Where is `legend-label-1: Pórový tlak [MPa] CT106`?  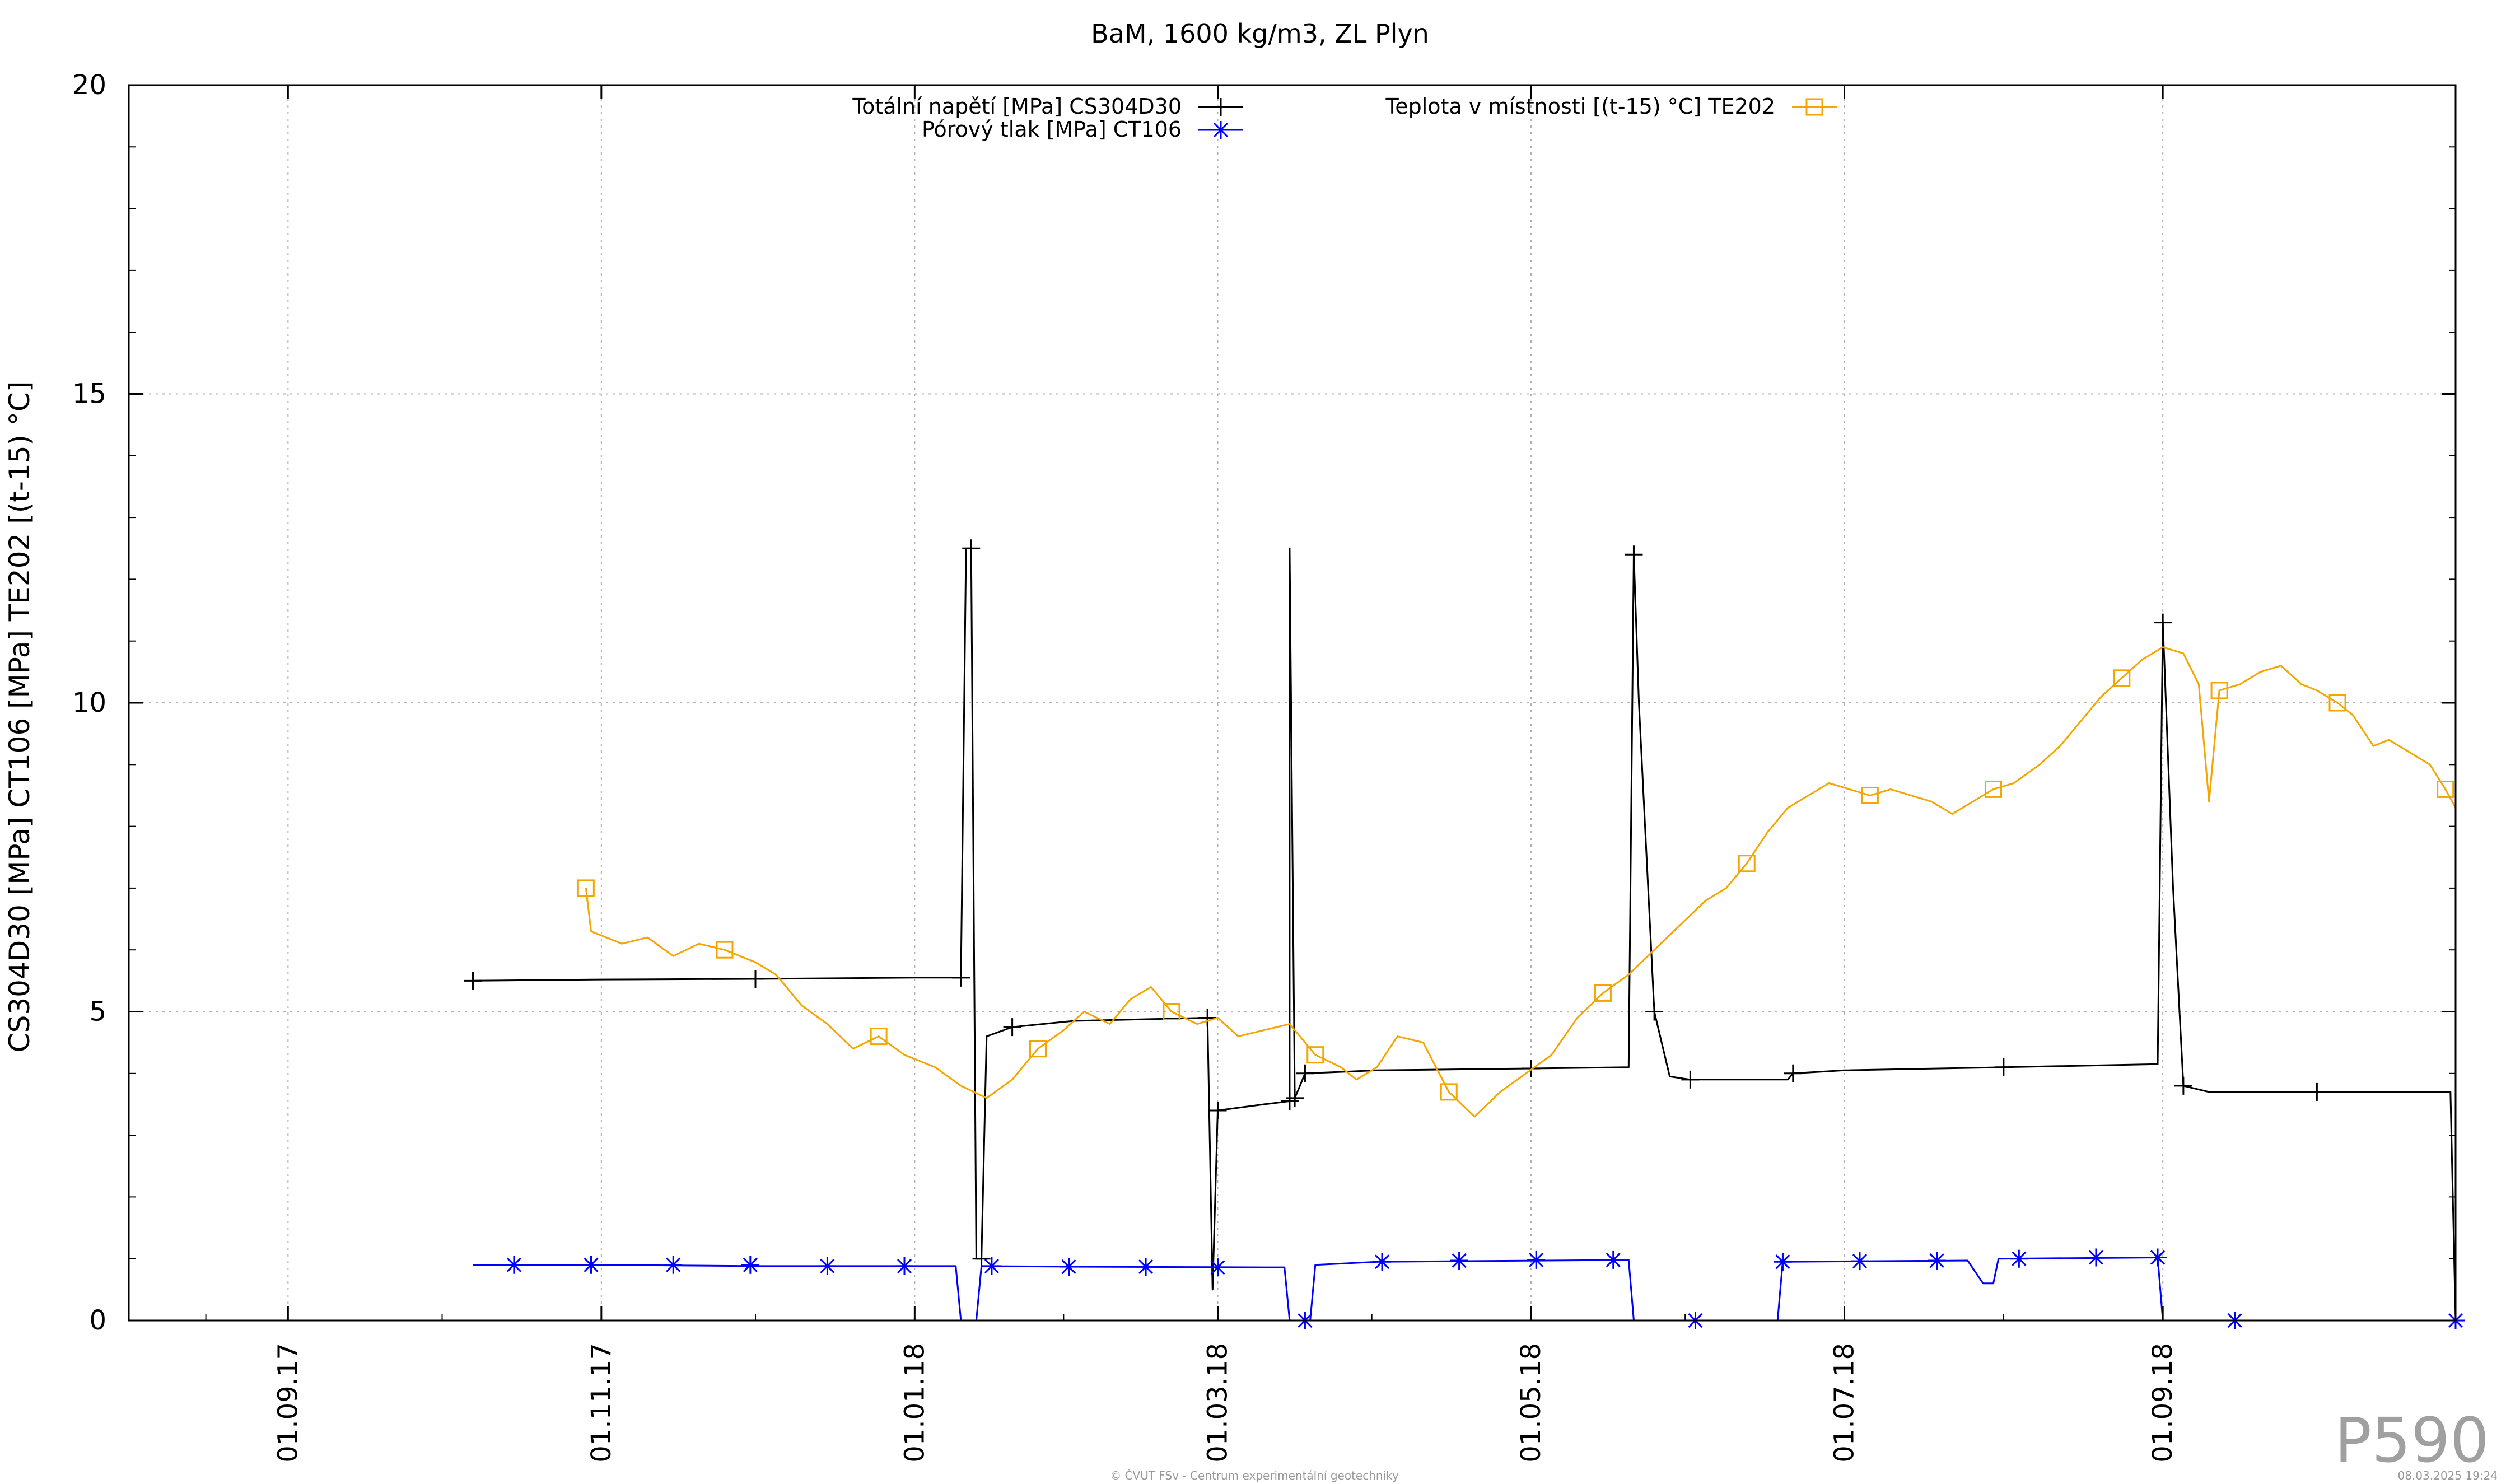 legend-label-1: Pórový tlak [MPa] CT106 is located at coordinates (1052, 129).